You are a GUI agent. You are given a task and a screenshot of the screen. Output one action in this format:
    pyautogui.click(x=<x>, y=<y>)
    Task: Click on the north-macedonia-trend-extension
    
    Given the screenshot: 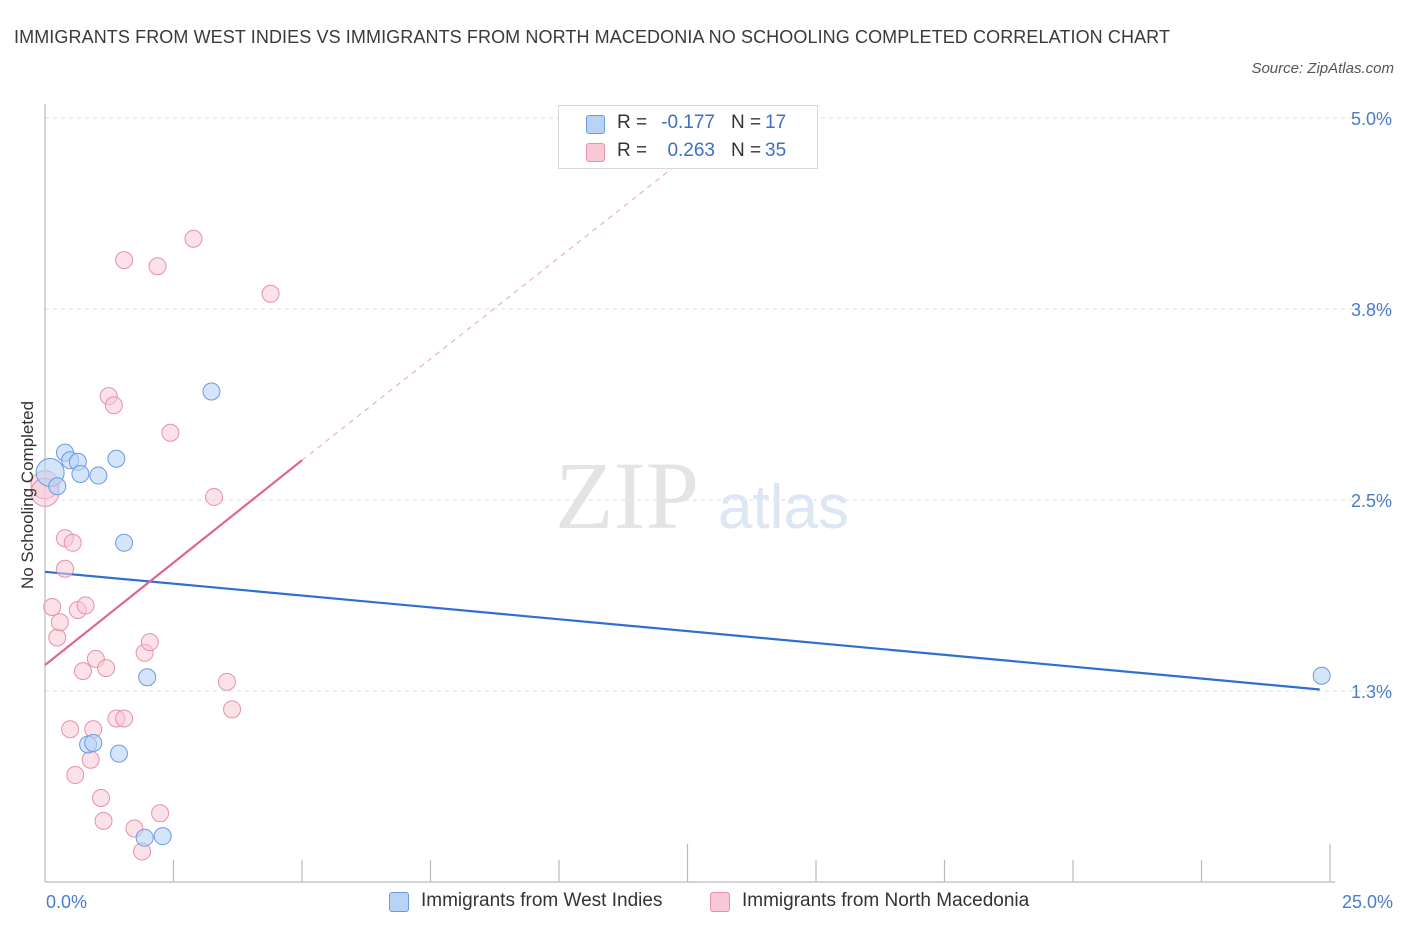 What is the action you would take?
    pyautogui.click(x=494, y=308)
    